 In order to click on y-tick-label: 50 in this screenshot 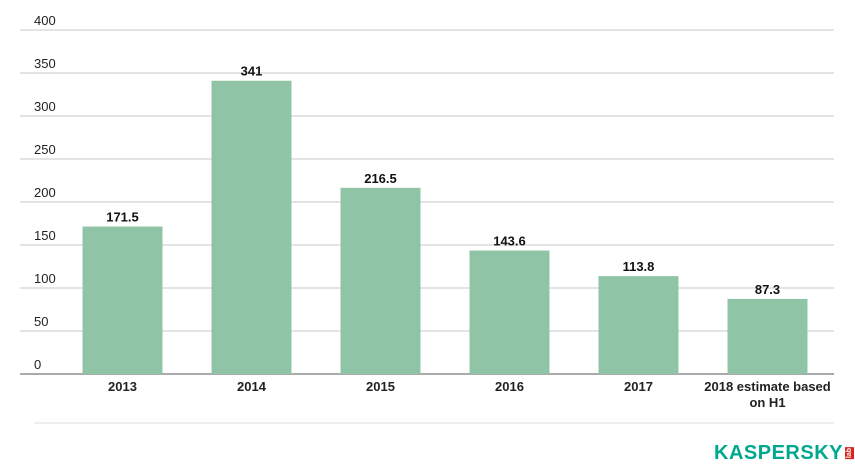, I will do `click(41, 321)`.